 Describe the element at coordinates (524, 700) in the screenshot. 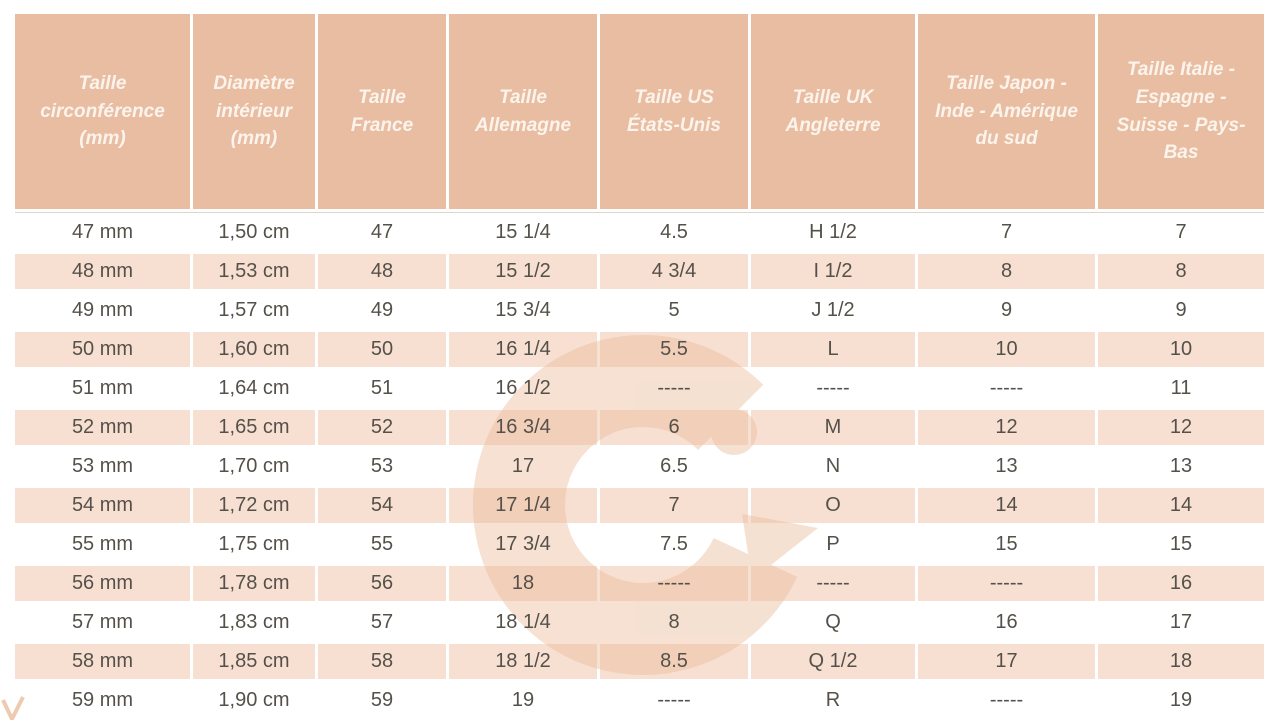

I see `table-cell: 19` at that location.